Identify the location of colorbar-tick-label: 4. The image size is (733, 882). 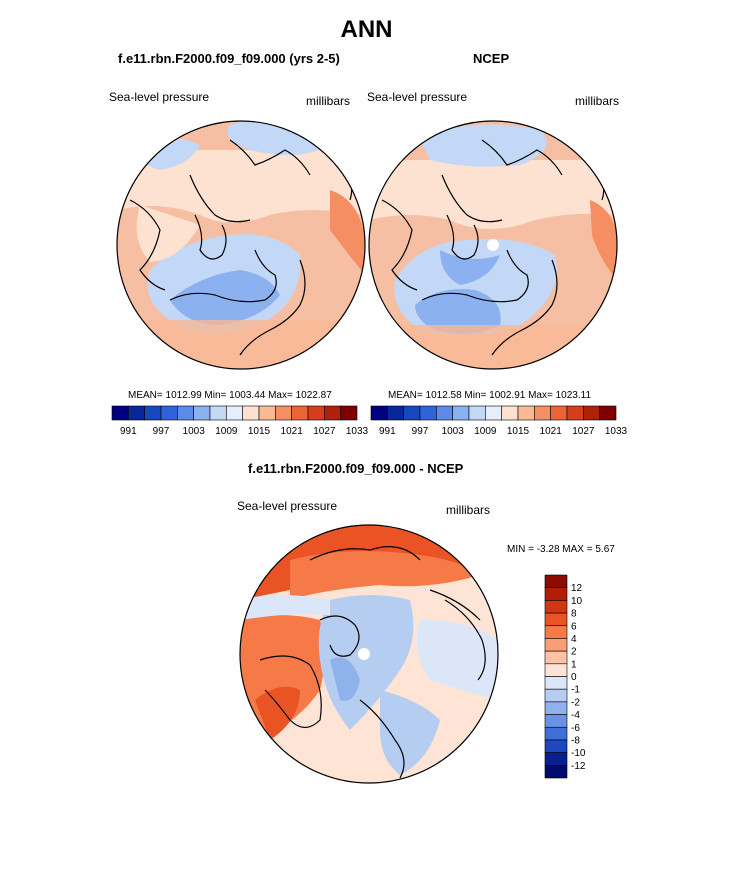
(574, 639).